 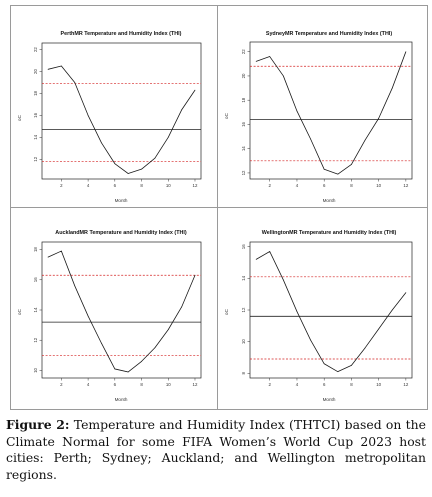 I want to click on y-tick-label: 20, so click(x=243, y=75).